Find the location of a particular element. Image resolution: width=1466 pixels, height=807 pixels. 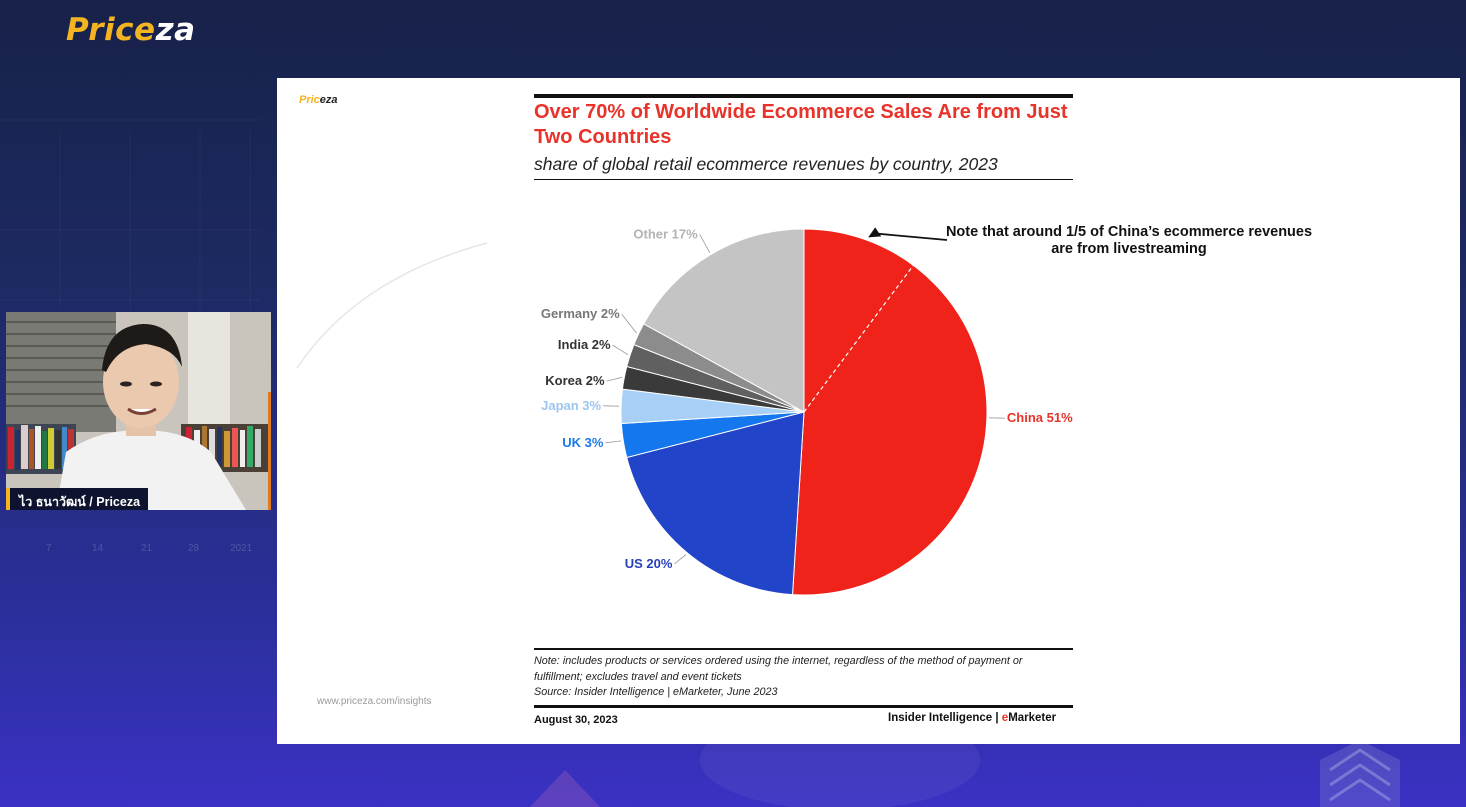

pie-slice-china is located at coordinates (889, 412).